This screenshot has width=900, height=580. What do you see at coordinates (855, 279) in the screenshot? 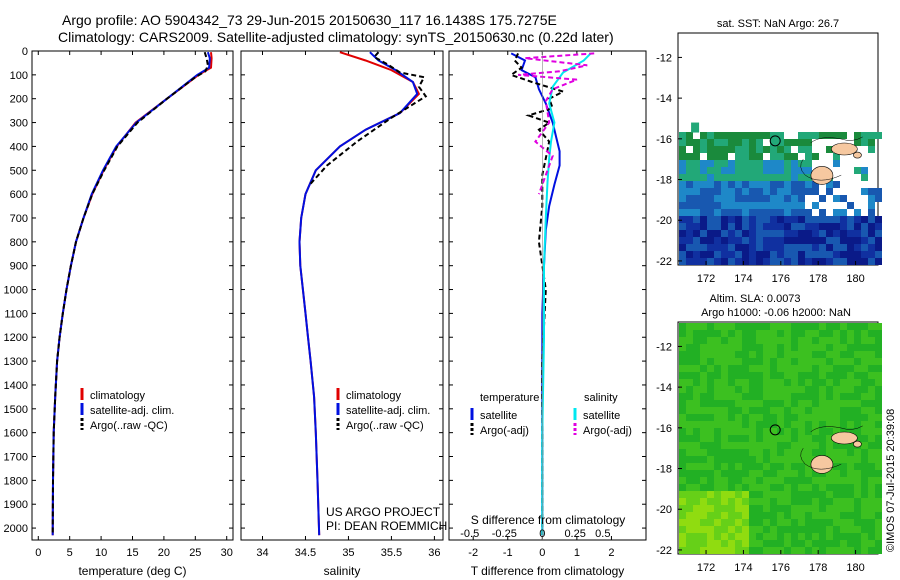
I see `x-tick-label: 180` at bounding box center [855, 279].